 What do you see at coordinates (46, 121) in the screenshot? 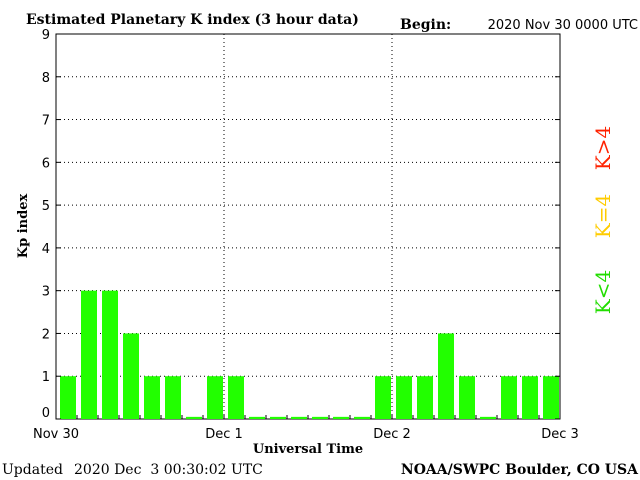
I see `y-tick-label: 7` at bounding box center [46, 121].